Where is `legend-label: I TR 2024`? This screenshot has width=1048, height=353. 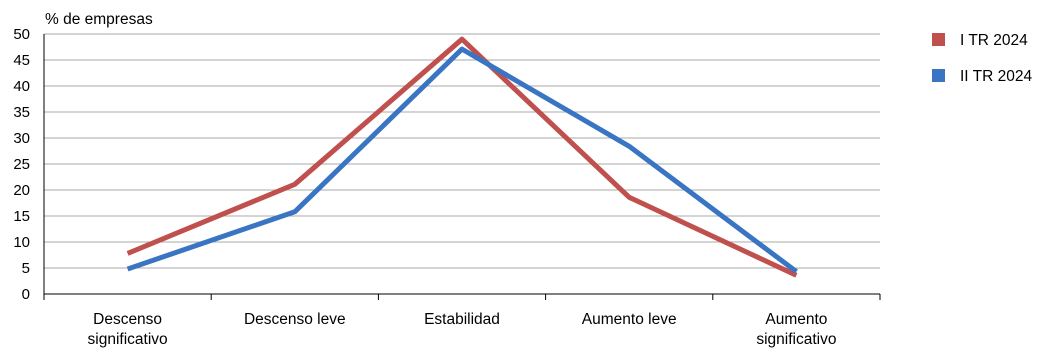
legend-label: I TR 2024 is located at coordinates (994, 40).